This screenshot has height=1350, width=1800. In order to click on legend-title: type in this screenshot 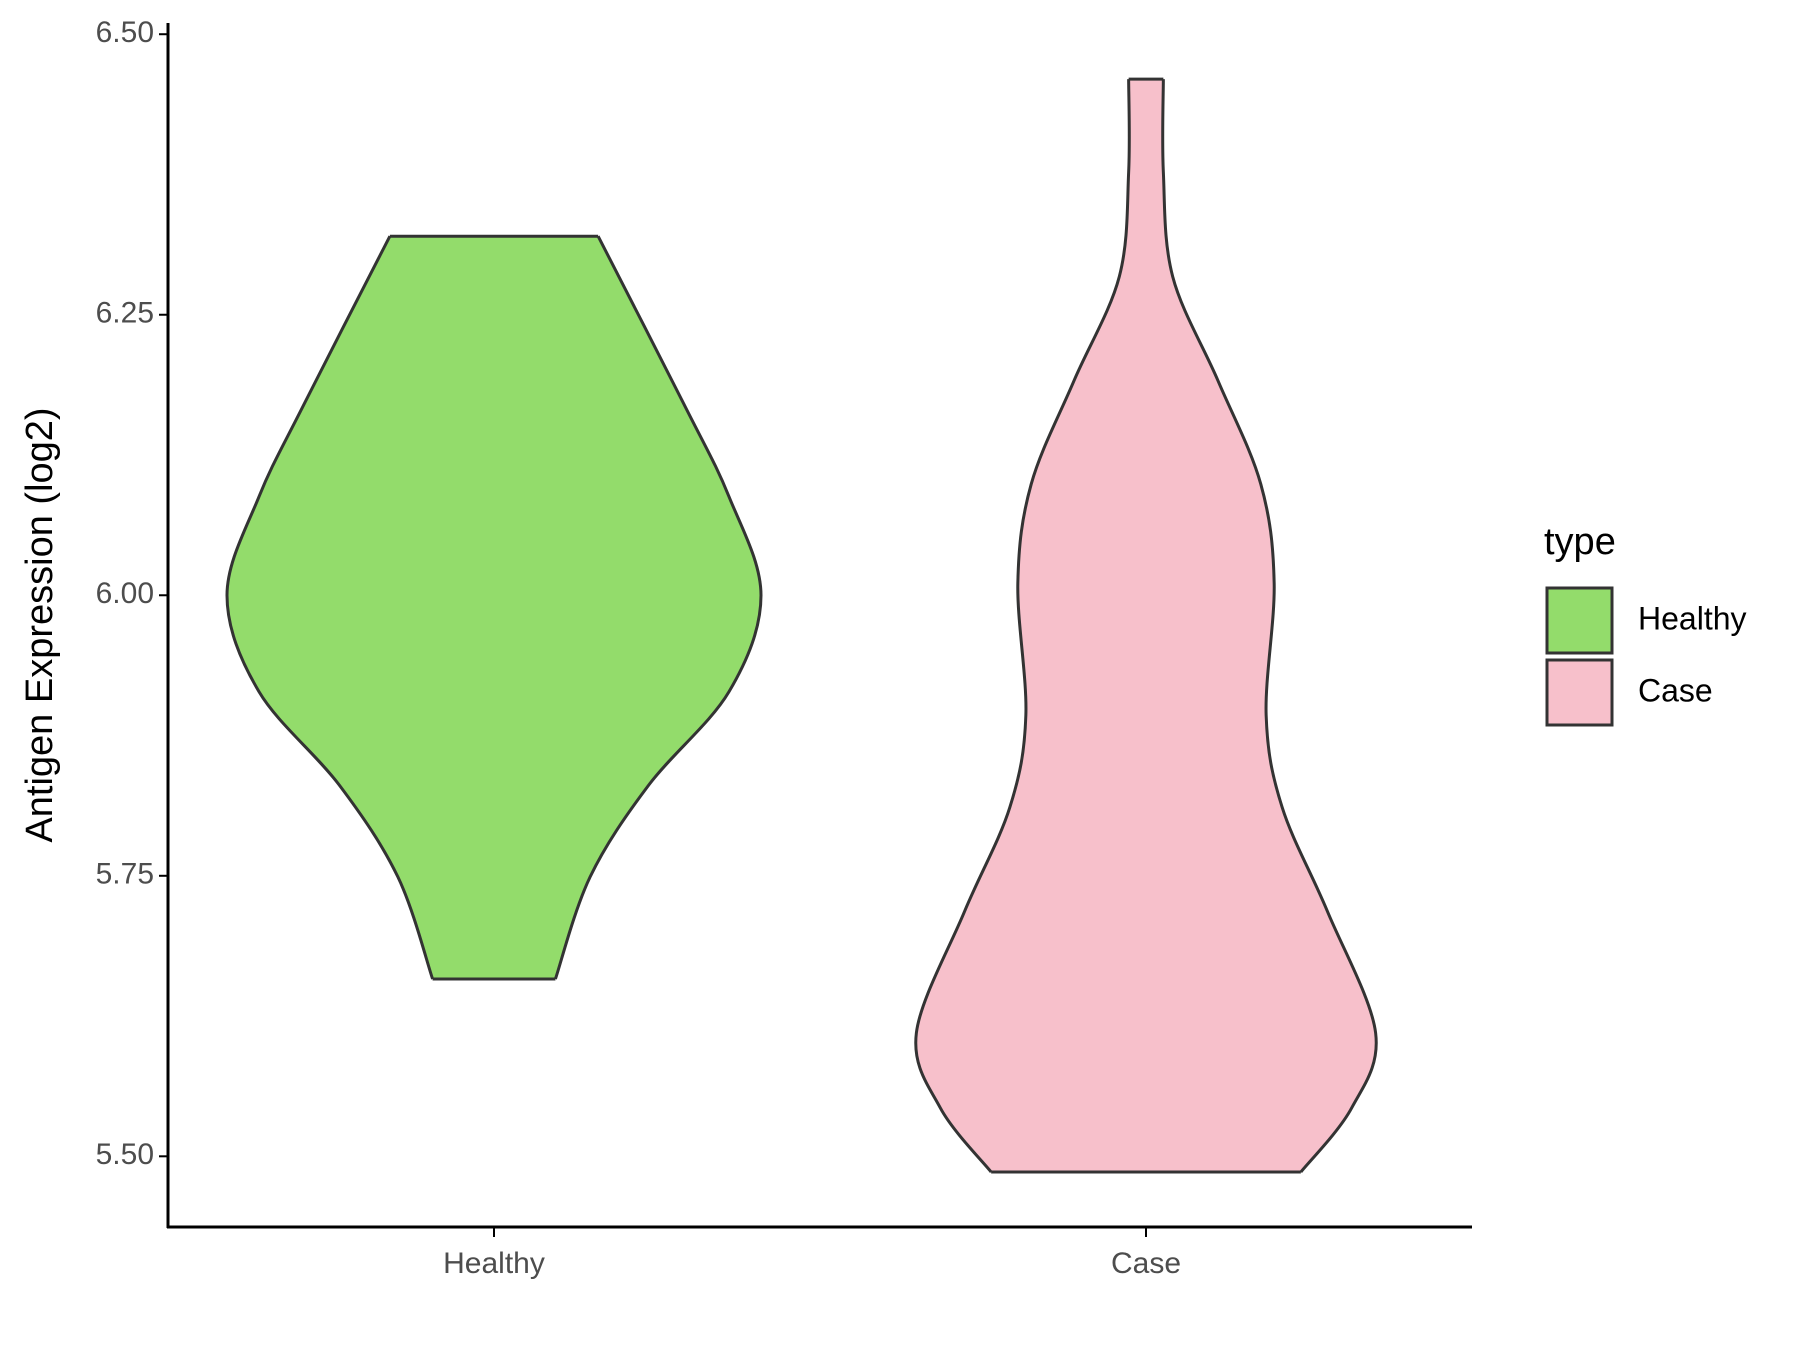, I will do `click(1580, 542)`.